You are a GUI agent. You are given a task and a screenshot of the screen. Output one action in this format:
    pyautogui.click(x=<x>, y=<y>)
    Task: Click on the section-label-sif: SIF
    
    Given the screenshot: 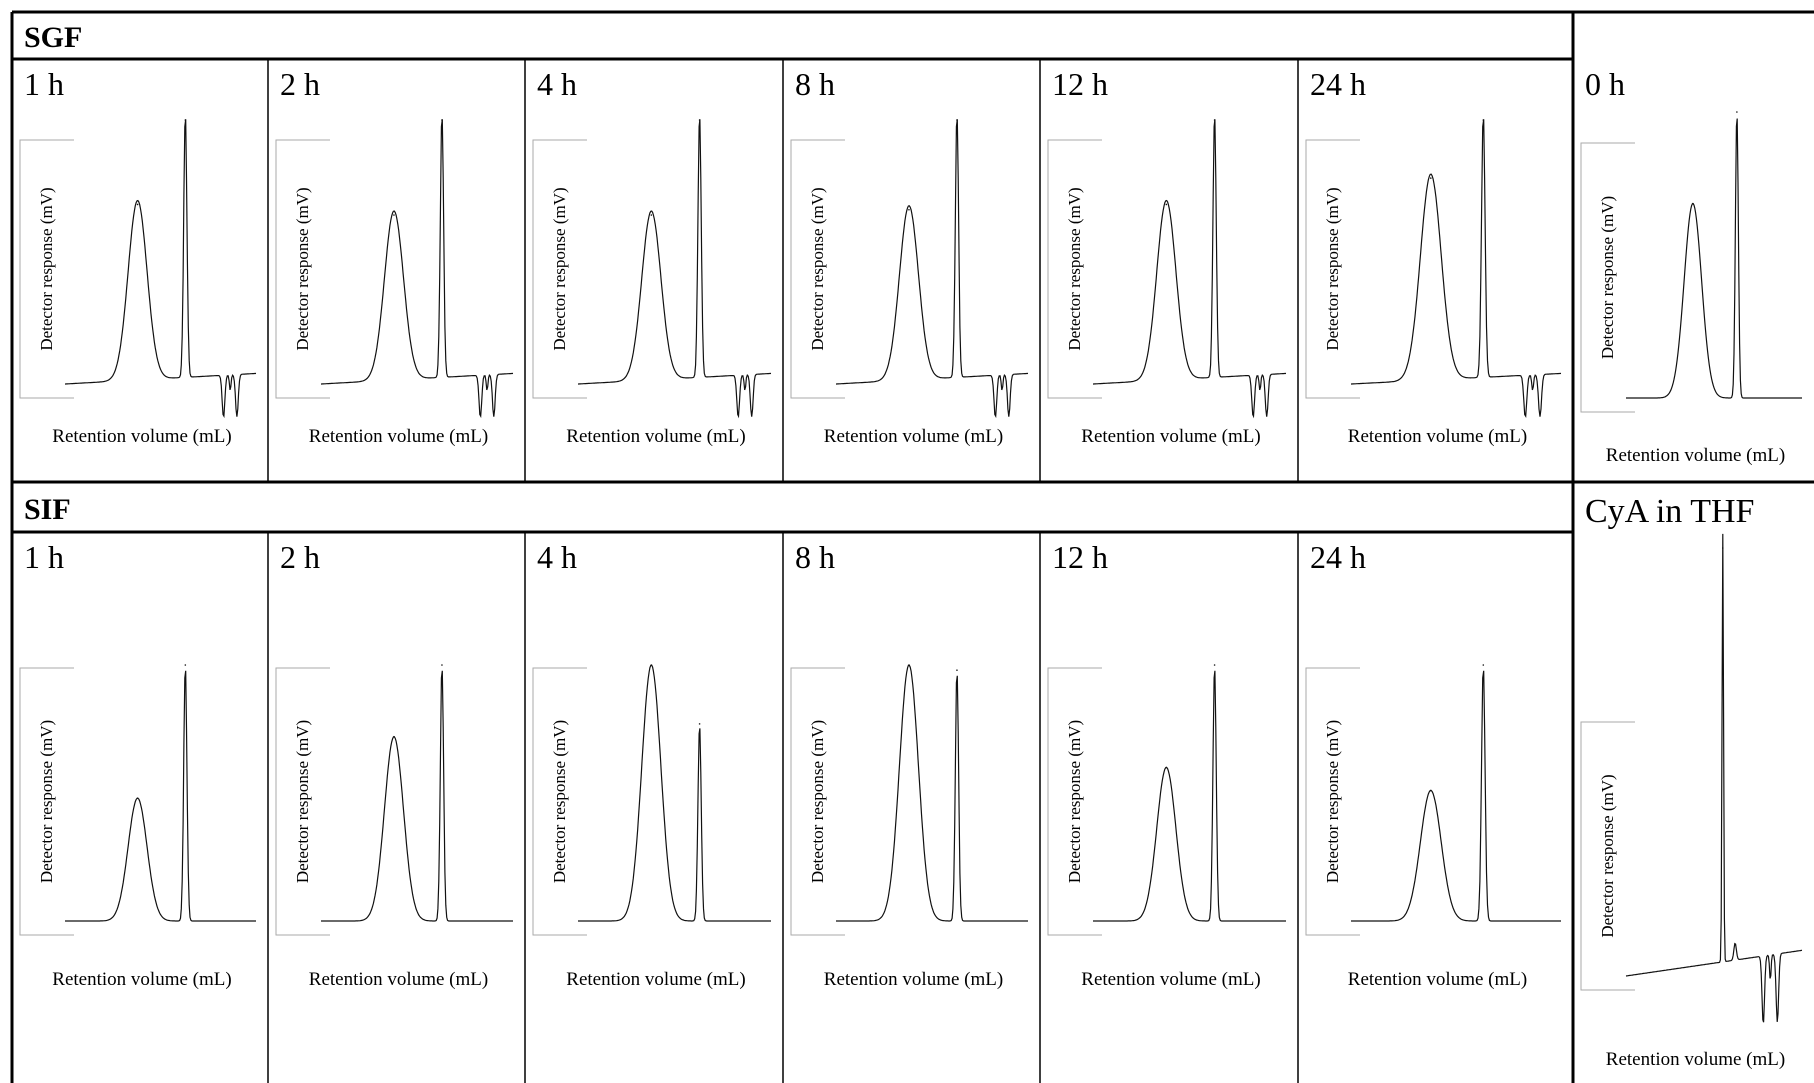 What is the action you would take?
    pyautogui.click(x=47, y=509)
    